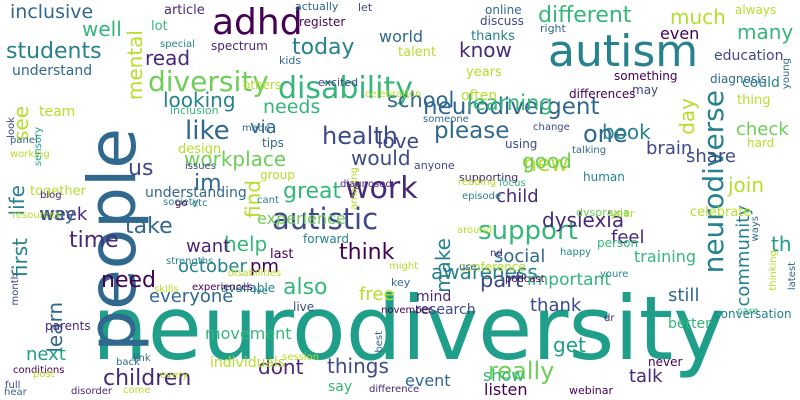  What do you see at coordinates (755, 229) in the screenshot?
I see `word-ways: ways` at bounding box center [755, 229].